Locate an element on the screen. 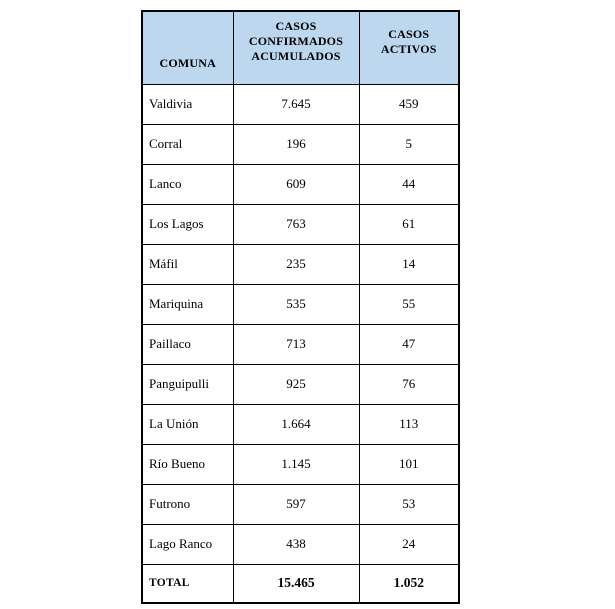 The width and height of the screenshot is (615, 609). confirmados-cell: 713 is located at coordinates (296, 344).